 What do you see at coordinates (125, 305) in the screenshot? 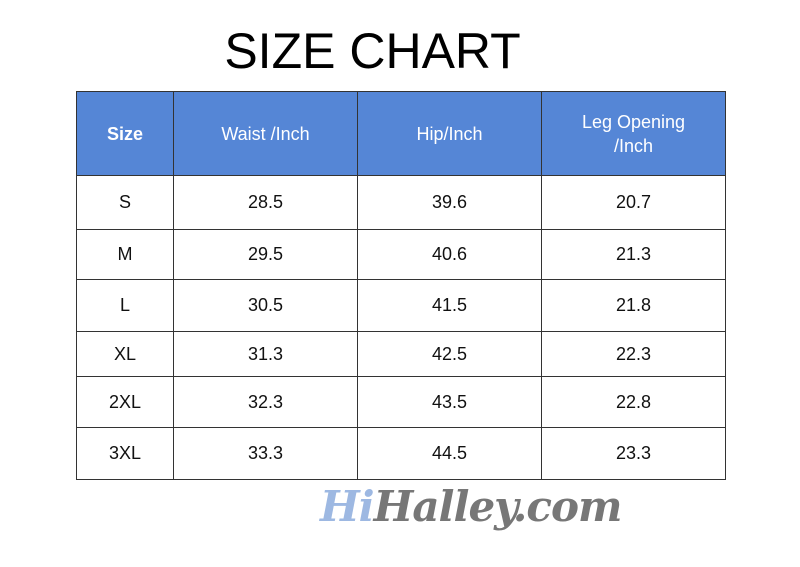
I see `table-cell: L` at bounding box center [125, 305].